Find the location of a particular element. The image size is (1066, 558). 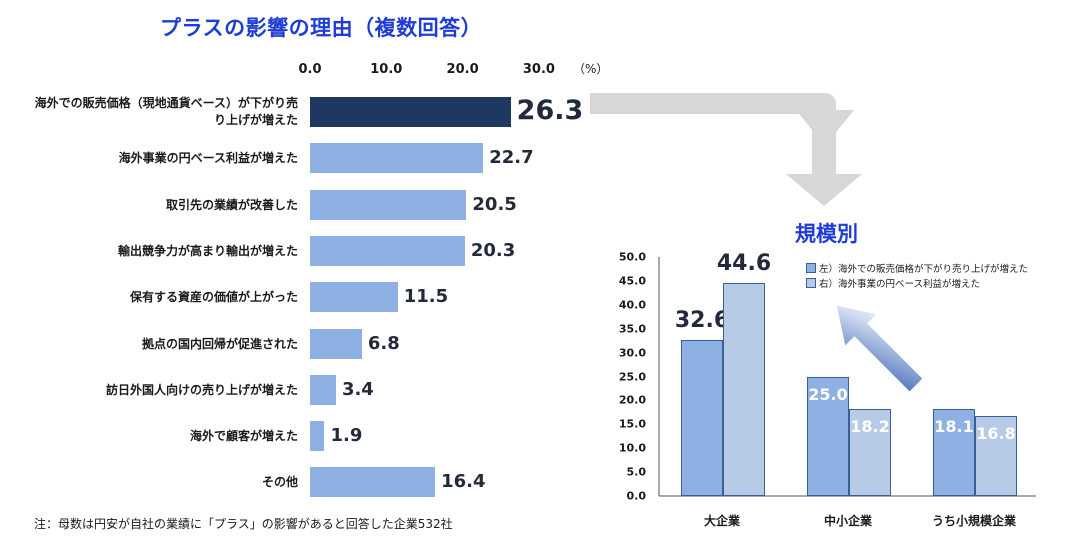

x-tick-label: 10.0 is located at coordinates (386, 69).